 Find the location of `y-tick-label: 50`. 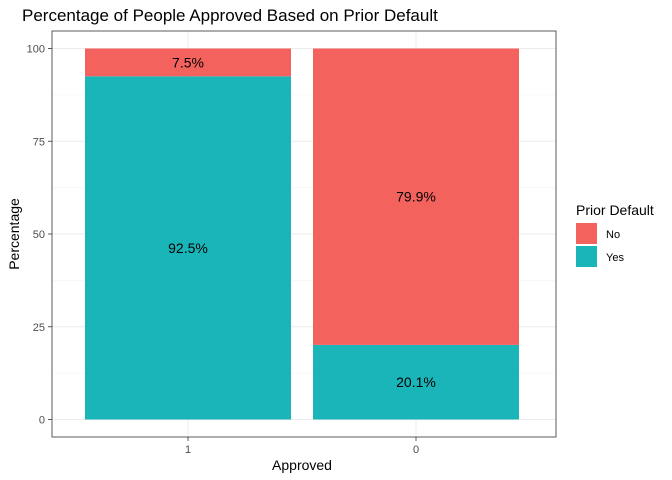

y-tick-label: 50 is located at coordinates (39, 235).